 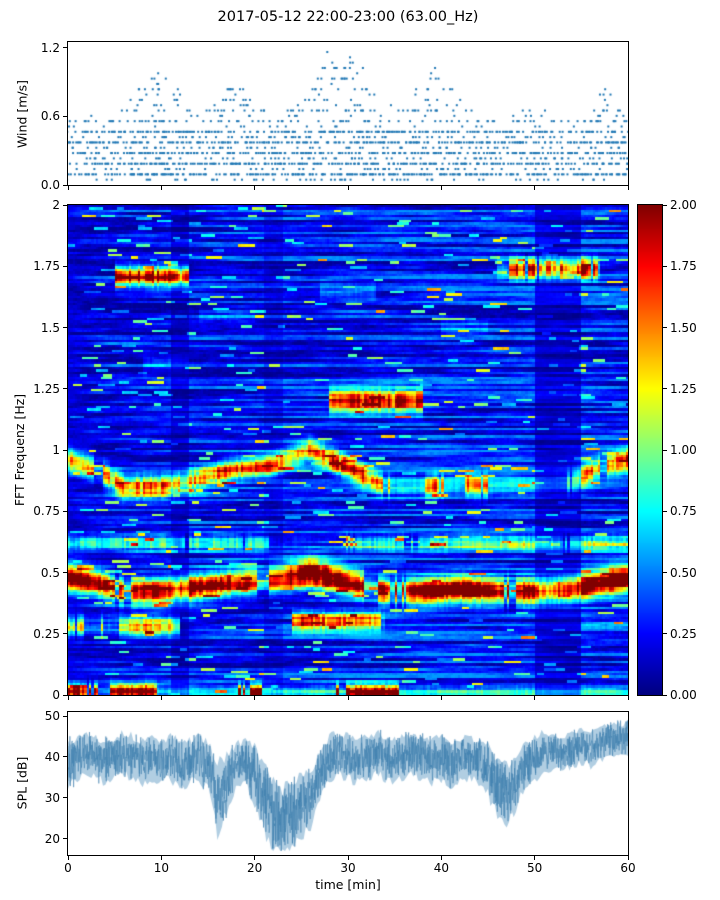 I want to click on wind-plot, so click(x=348, y=113).